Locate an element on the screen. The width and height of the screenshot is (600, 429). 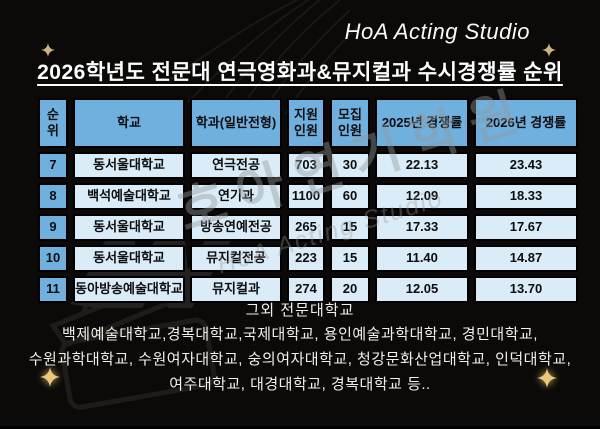
quota-cell: 60 is located at coordinates (350, 196).